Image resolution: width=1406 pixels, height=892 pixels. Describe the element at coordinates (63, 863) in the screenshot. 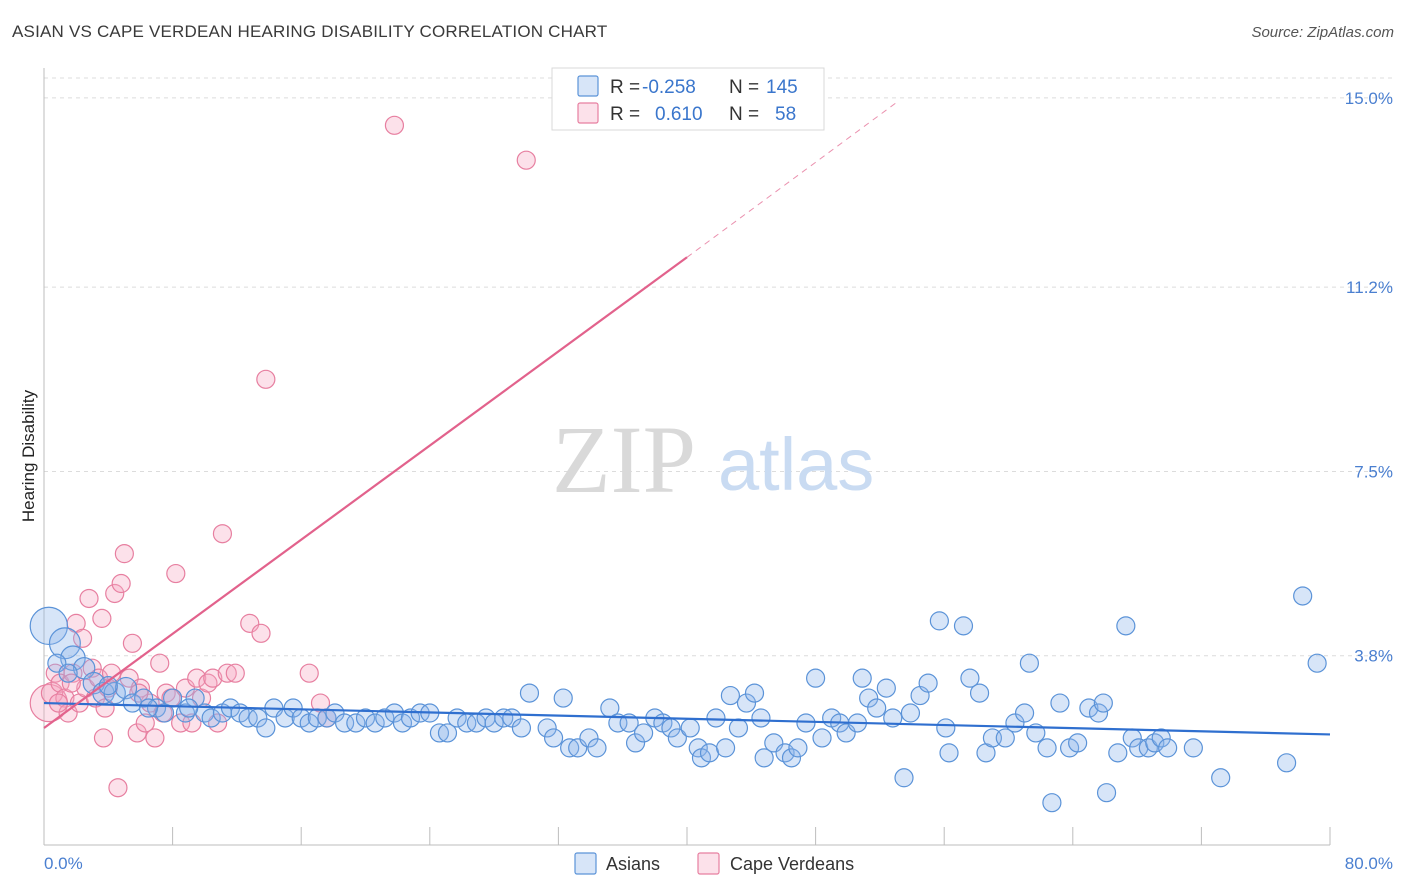

I see `x-tick-min: 0.0%` at that location.